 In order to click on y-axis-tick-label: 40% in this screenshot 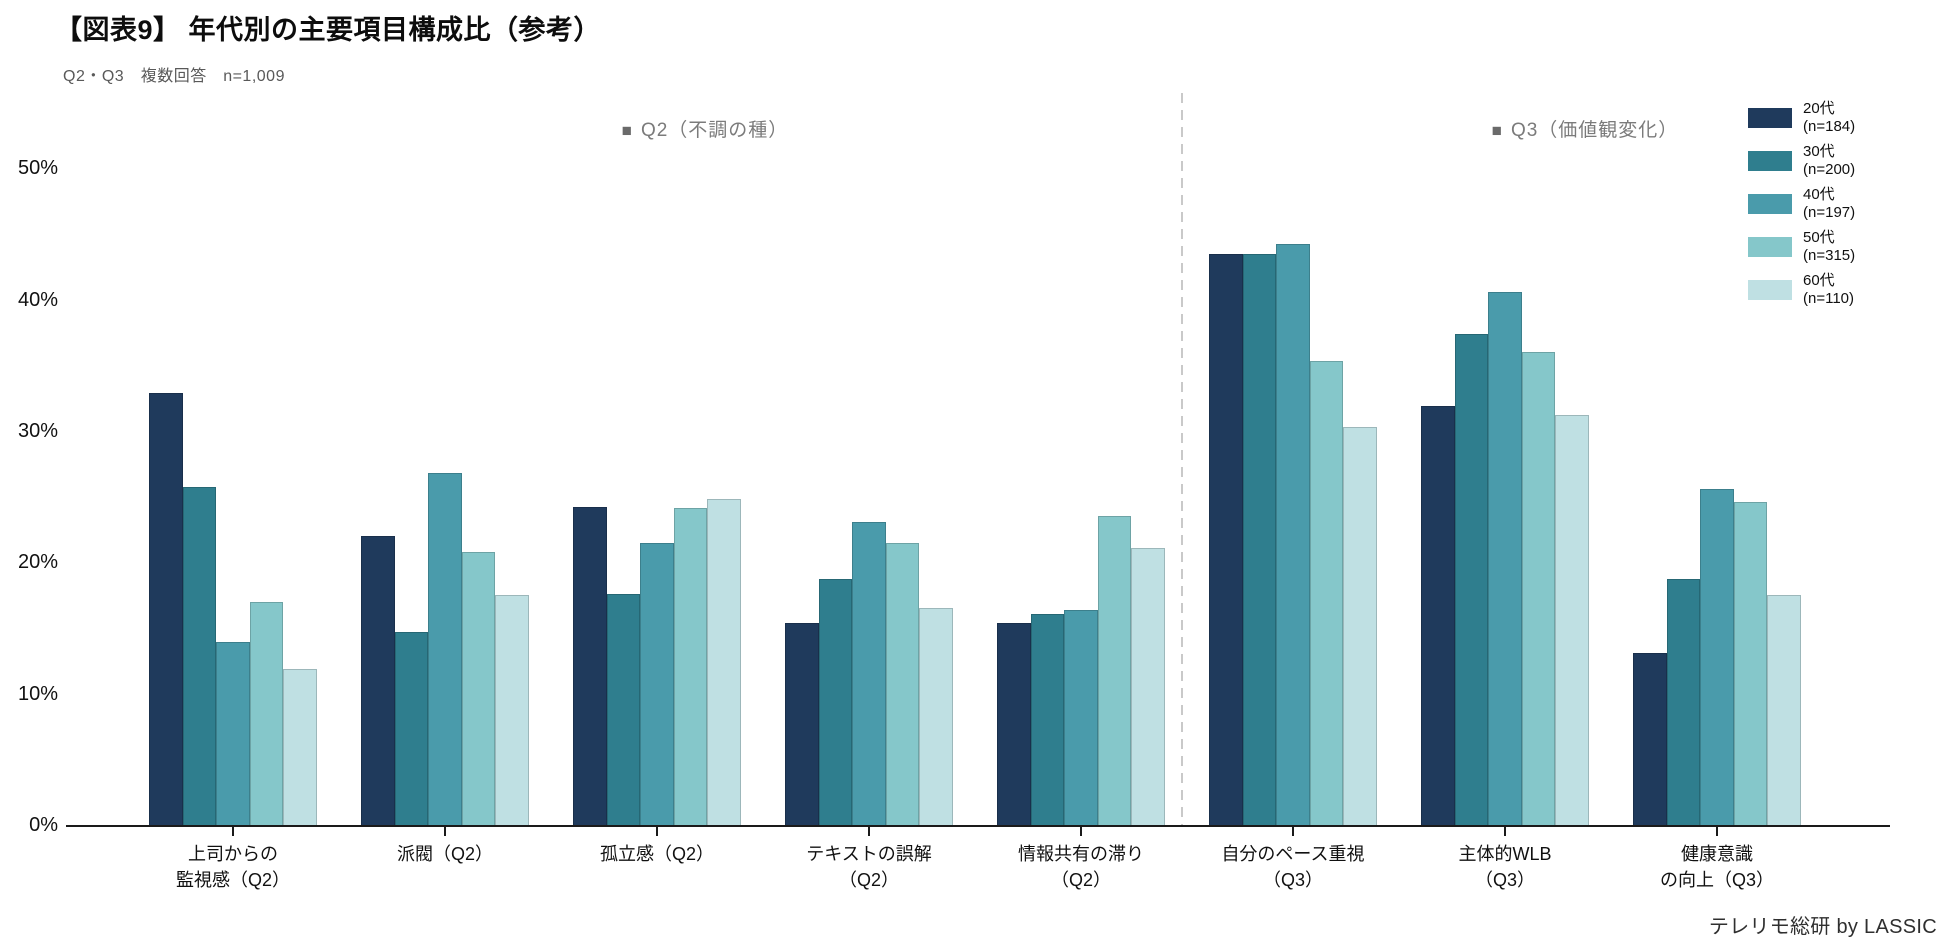, I will do `click(37, 299)`.